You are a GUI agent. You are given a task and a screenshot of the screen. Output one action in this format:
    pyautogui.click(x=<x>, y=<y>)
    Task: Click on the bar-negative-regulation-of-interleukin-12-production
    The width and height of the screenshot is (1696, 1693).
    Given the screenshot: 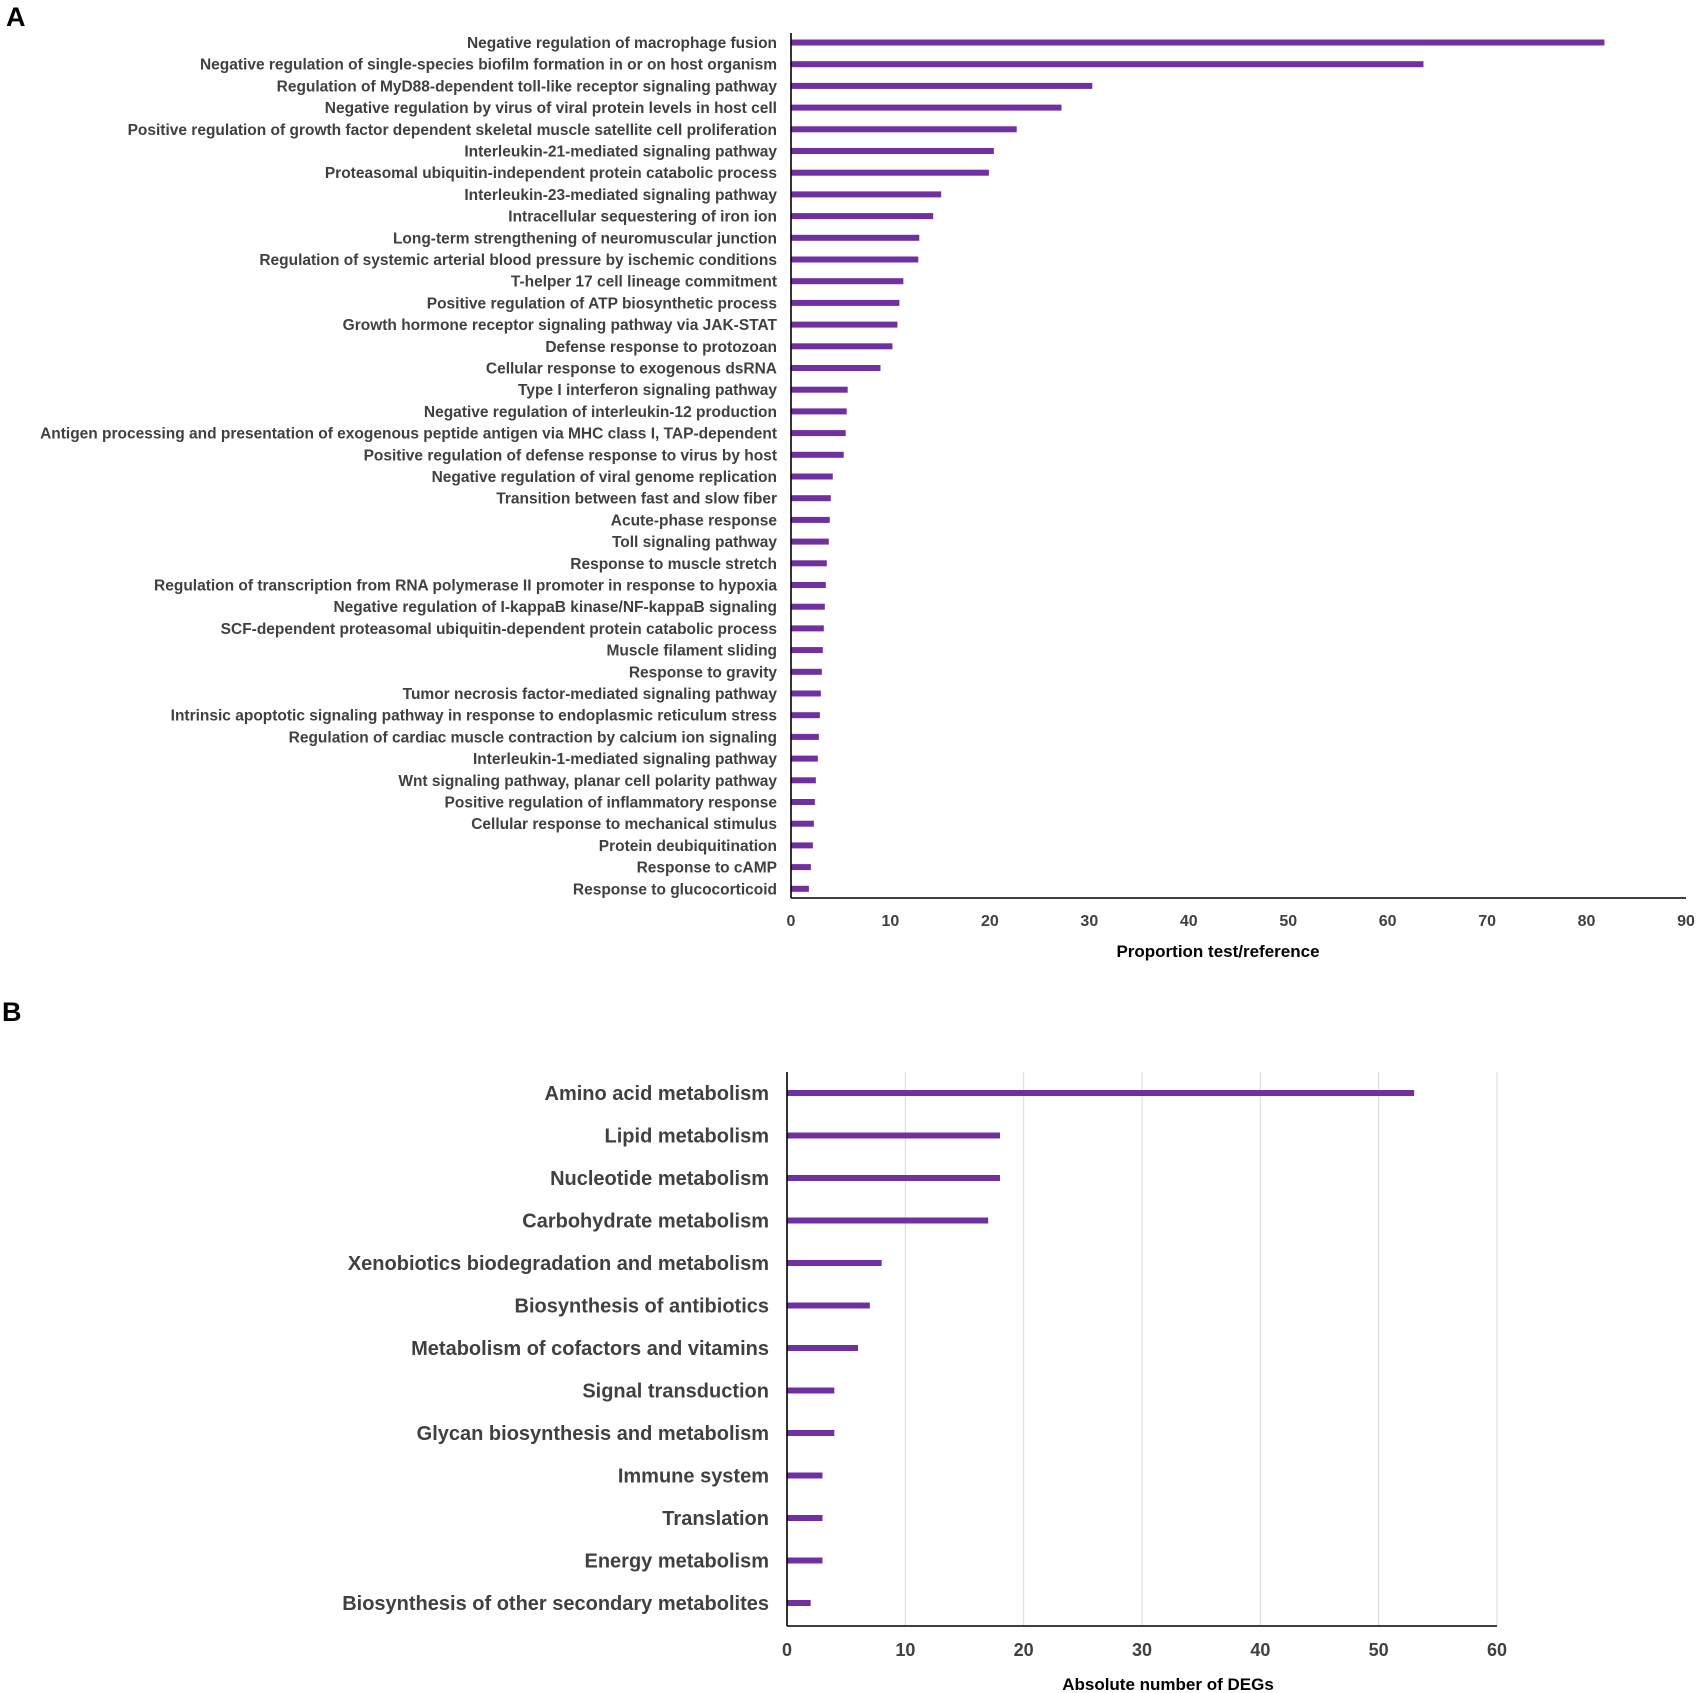 What is the action you would take?
    pyautogui.click(x=819, y=411)
    